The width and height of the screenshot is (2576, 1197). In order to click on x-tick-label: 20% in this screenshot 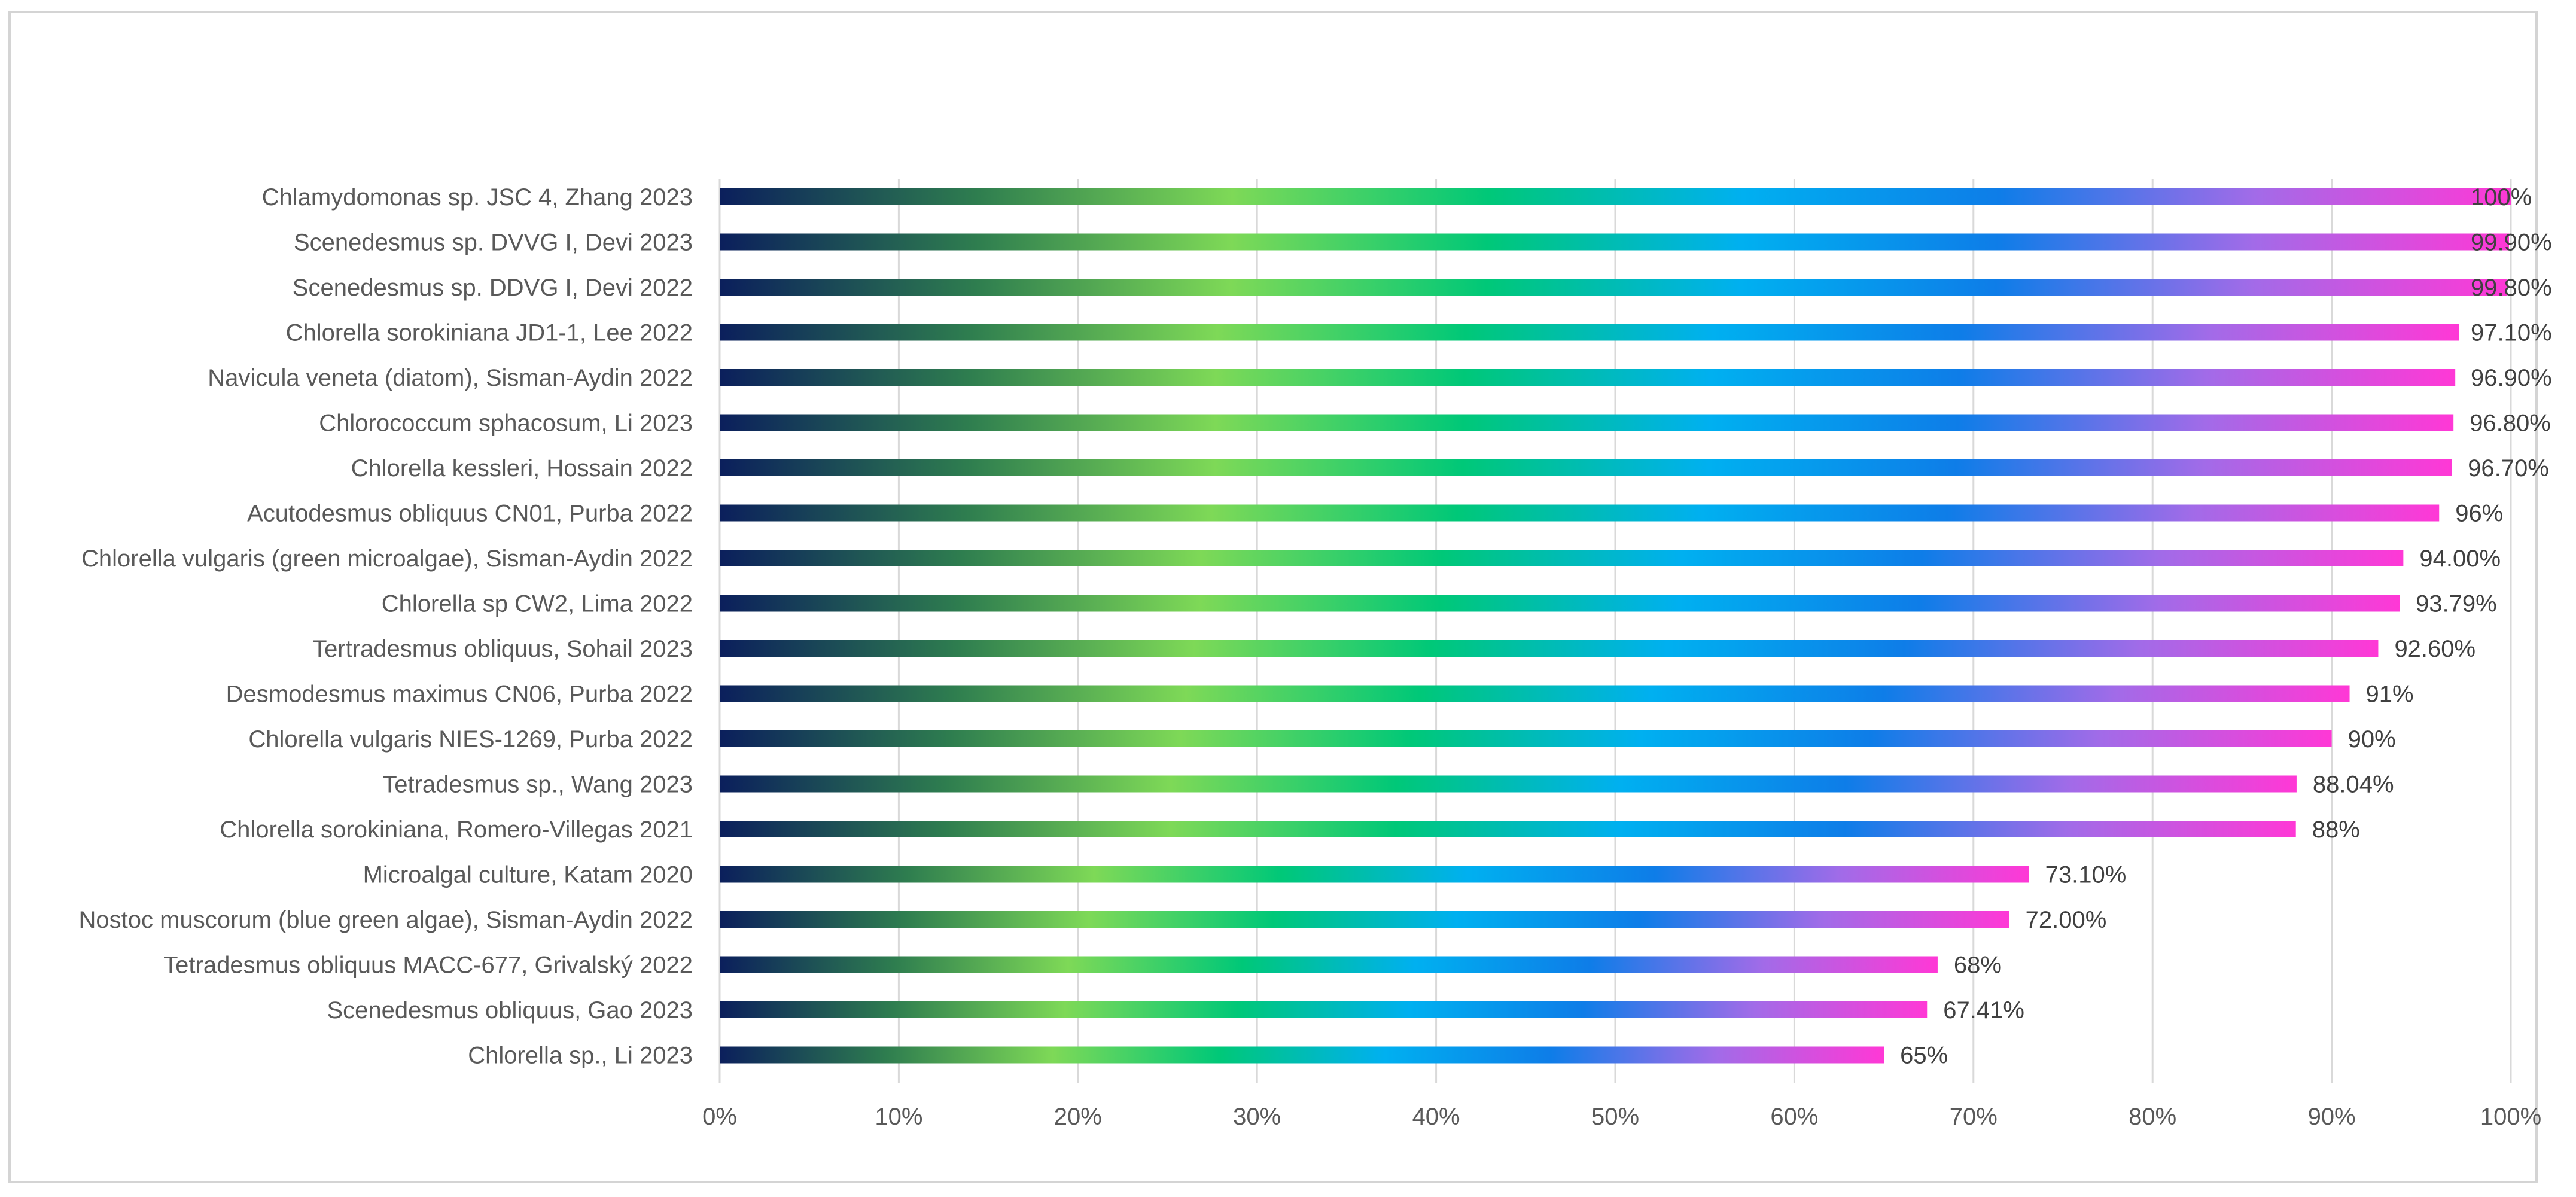, I will do `click(1078, 1117)`.